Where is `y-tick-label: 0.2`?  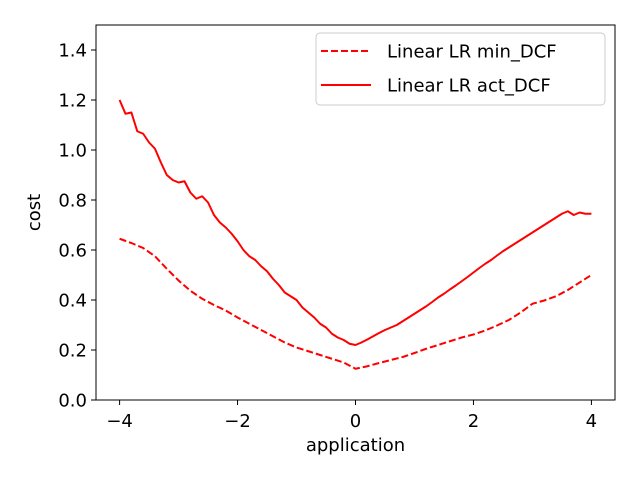 y-tick-label: 0.2 is located at coordinates (72, 351).